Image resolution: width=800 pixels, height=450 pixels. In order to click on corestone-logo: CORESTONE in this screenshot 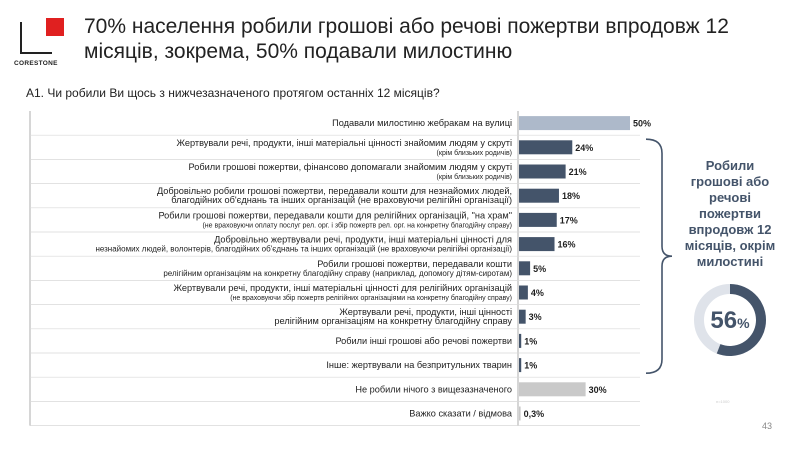, I will do `click(42, 44)`.